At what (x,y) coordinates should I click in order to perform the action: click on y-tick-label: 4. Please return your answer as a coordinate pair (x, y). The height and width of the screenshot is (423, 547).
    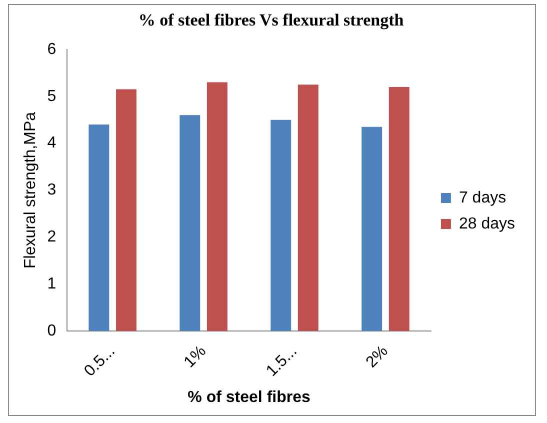
    Looking at the image, I should click on (51, 143).